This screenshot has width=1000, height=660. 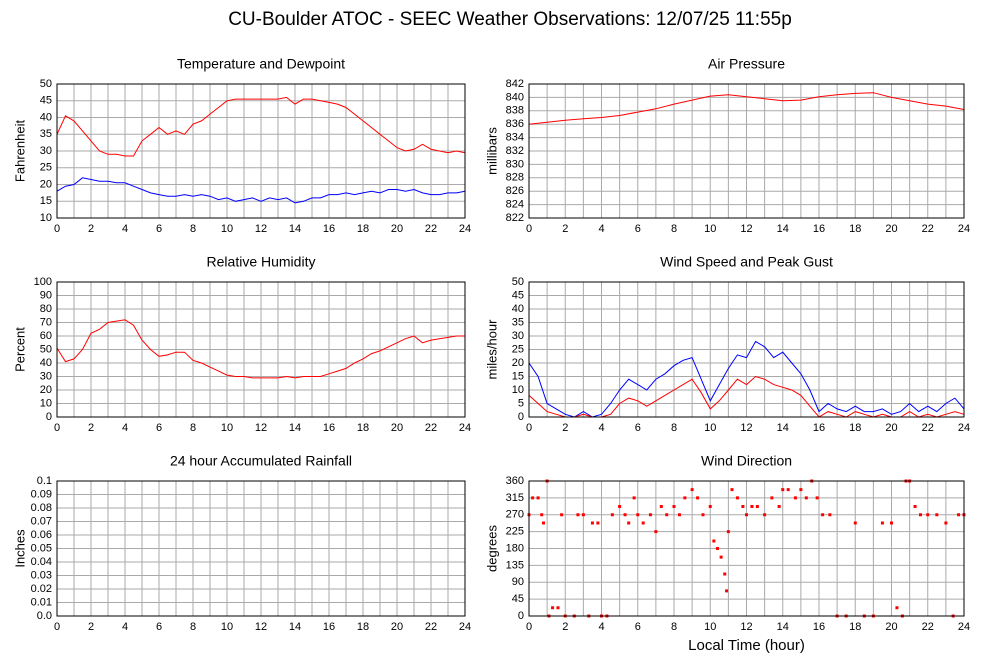 I want to click on y-axis-label: miles/hour, so click(x=491, y=349).